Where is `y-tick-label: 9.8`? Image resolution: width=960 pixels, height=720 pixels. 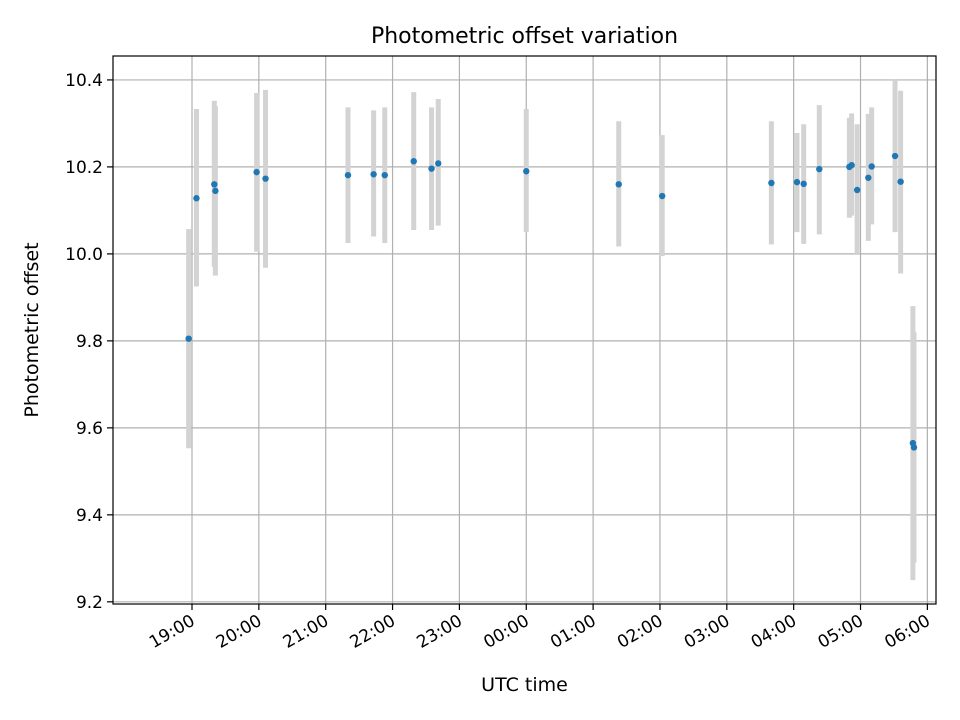 y-tick-label: 9.8 is located at coordinates (89, 342).